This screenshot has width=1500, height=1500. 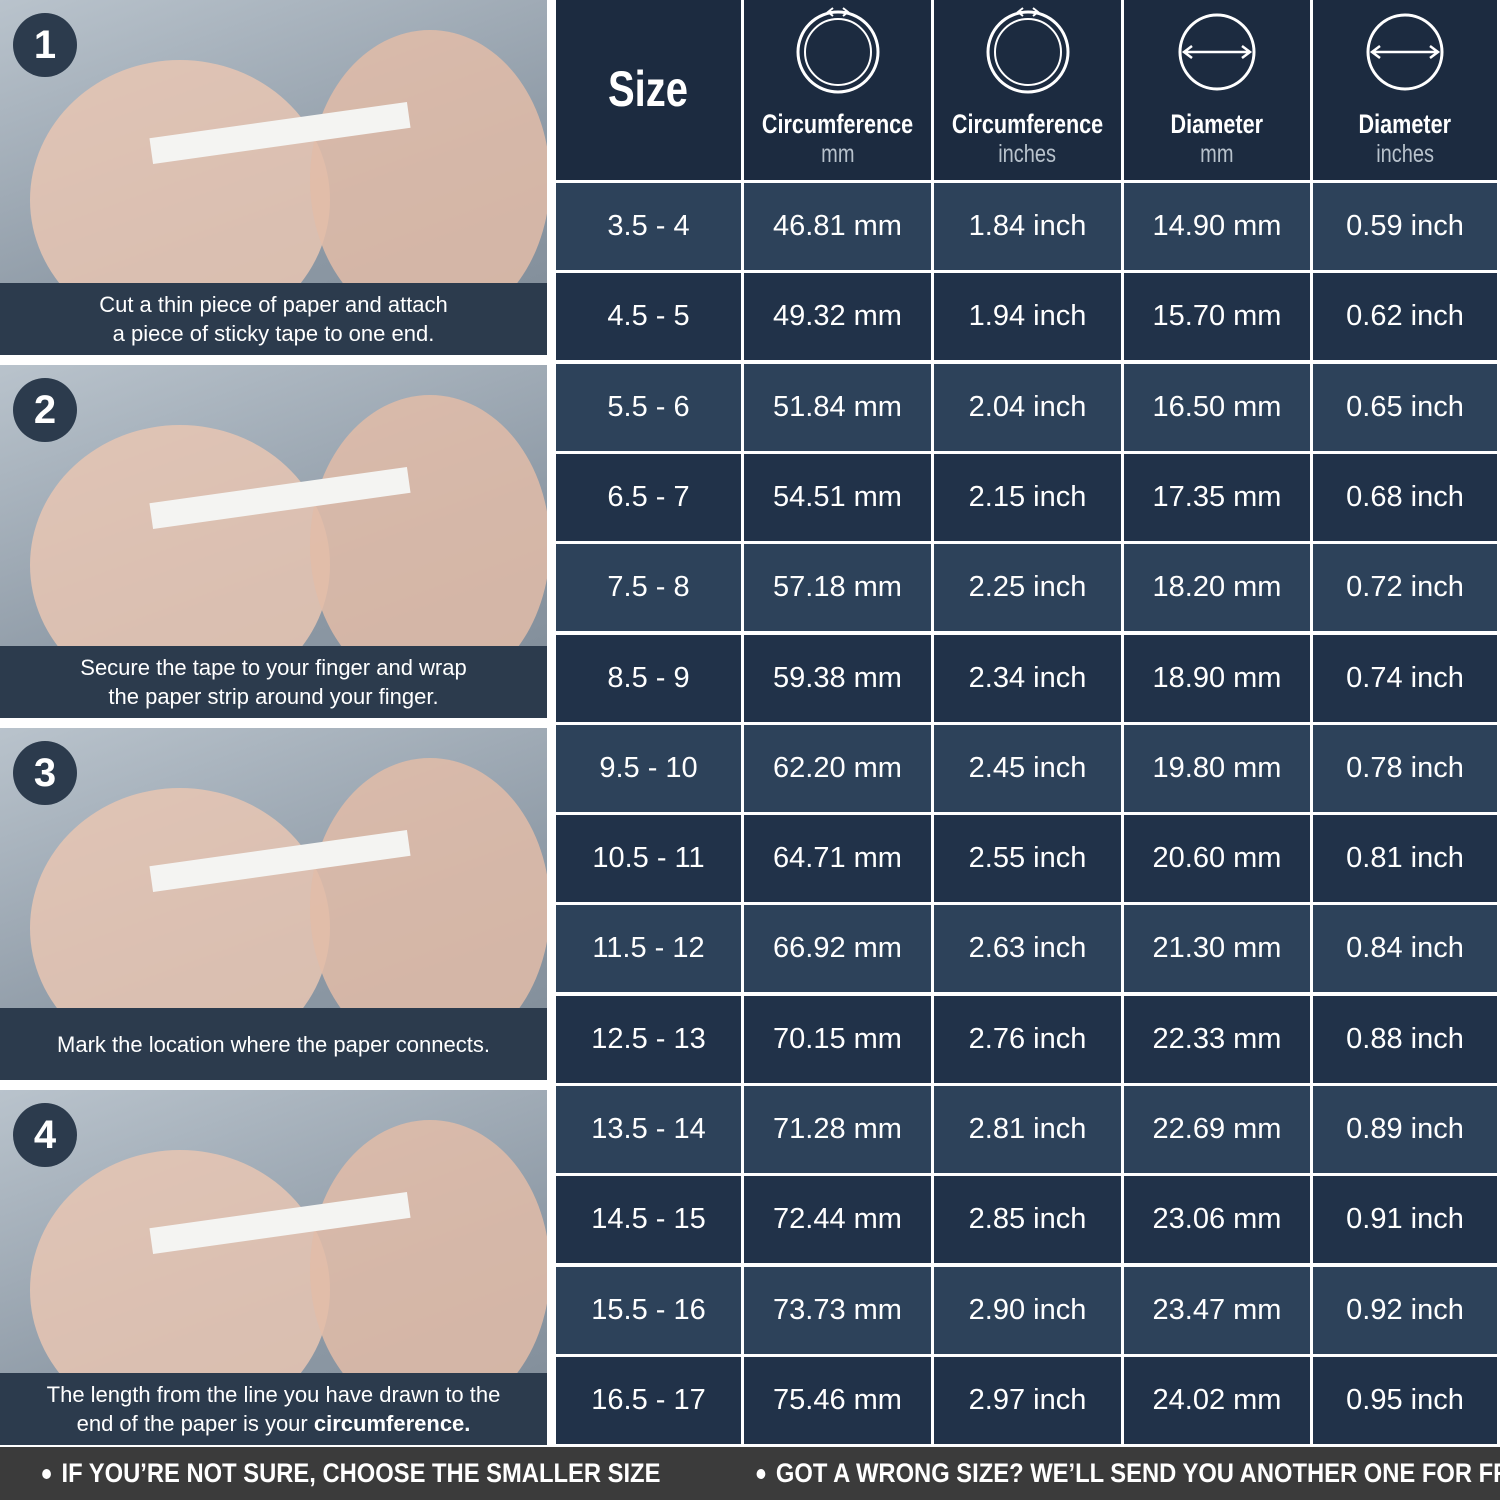 What do you see at coordinates (1217, 1400) in the screenshot?
I see `table-cell: 24.02 mm` at bounding box center [1217, 1400].